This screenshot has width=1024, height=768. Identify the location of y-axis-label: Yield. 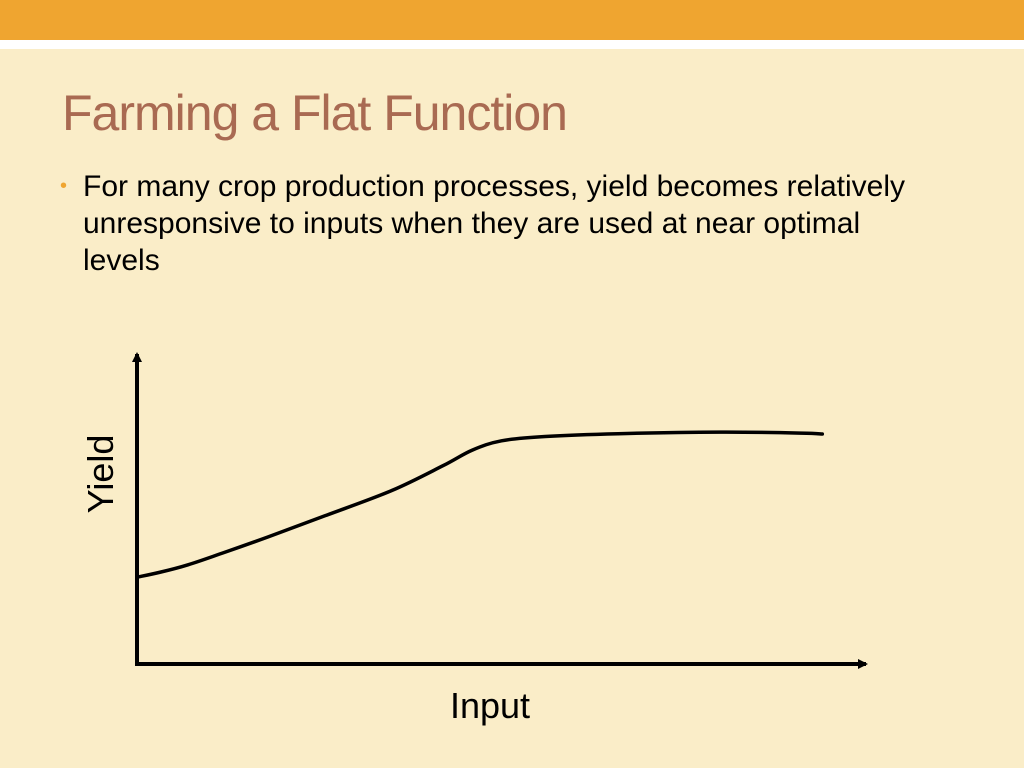
(100, 474).